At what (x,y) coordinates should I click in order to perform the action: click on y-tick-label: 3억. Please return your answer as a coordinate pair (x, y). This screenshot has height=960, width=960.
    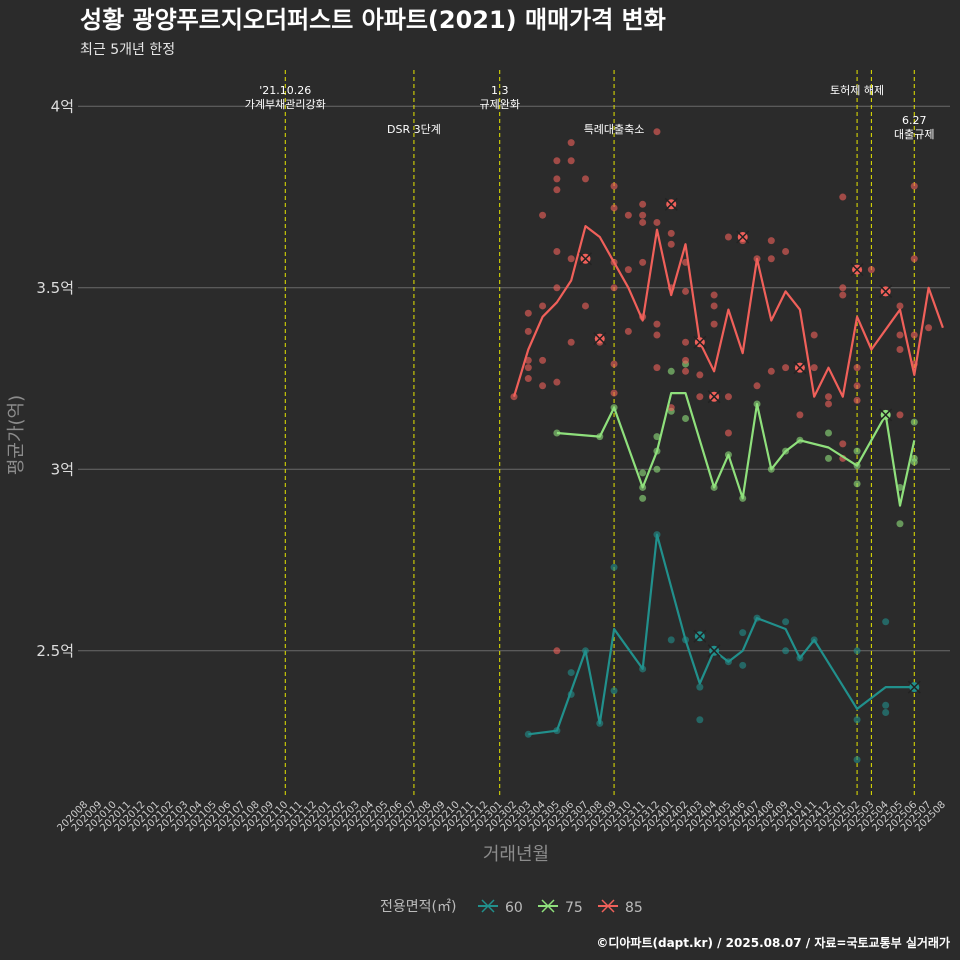
    Looking at the image, I should click on (62, 469).